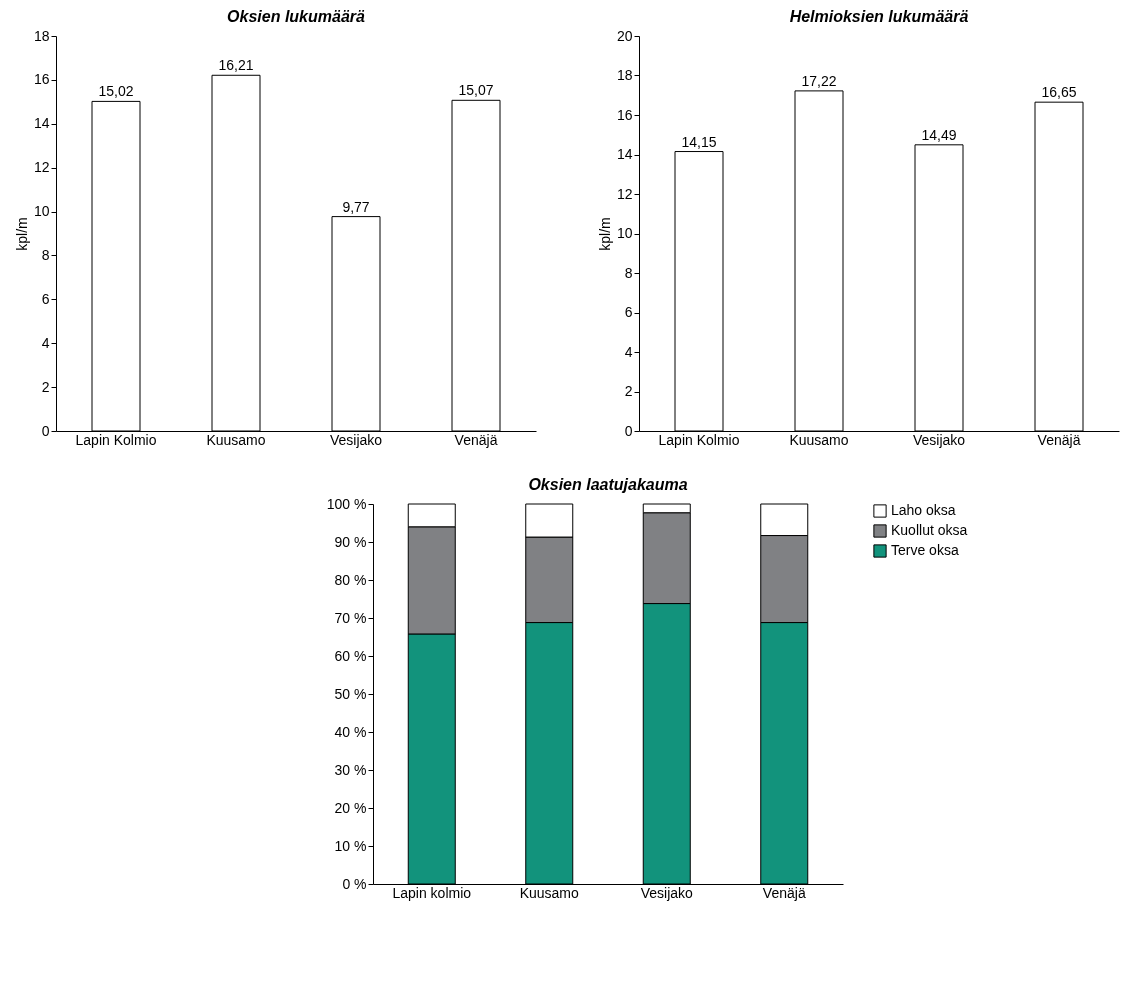 This screenshot has height=981, width=1134. I want to click on y-tick-label: 80 %, so click(350, 579).